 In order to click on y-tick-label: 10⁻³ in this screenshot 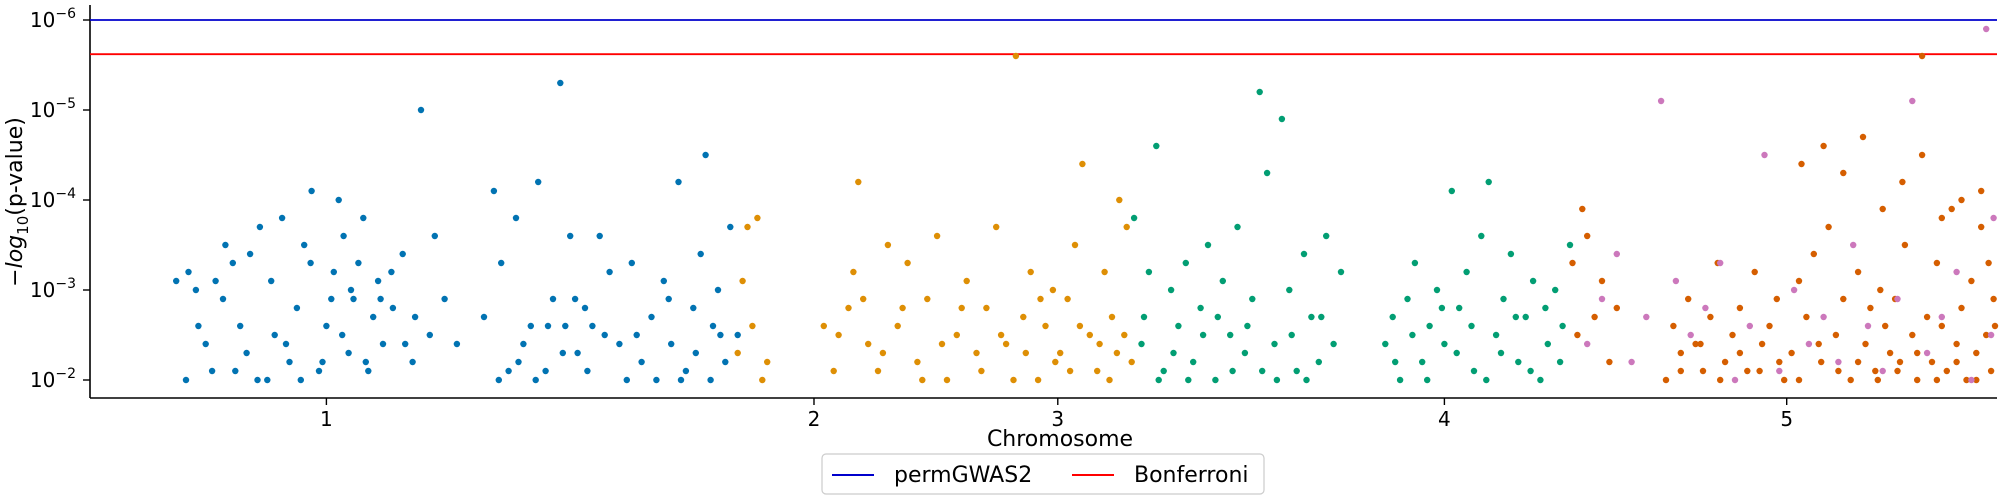, I will do `click(53, 289)`.